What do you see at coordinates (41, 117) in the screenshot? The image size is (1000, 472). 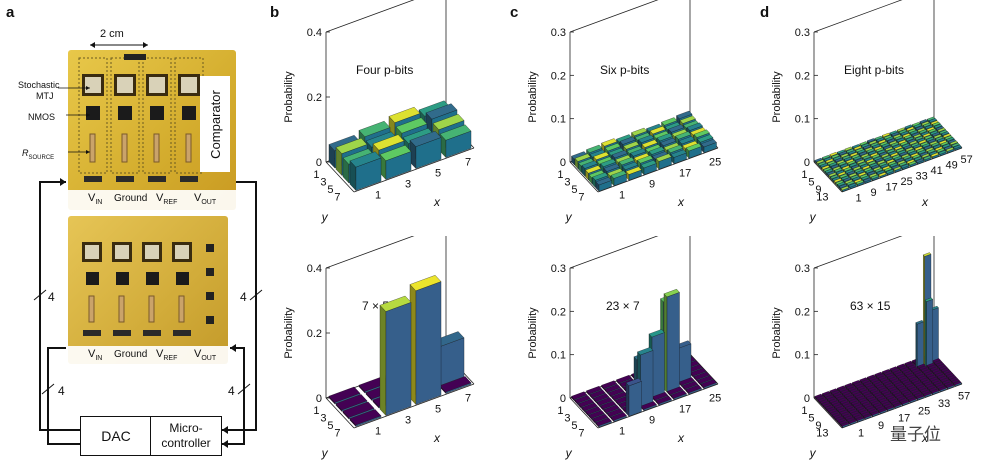 I see `label-nmos: NMOS` at bounding box center [41, 117].